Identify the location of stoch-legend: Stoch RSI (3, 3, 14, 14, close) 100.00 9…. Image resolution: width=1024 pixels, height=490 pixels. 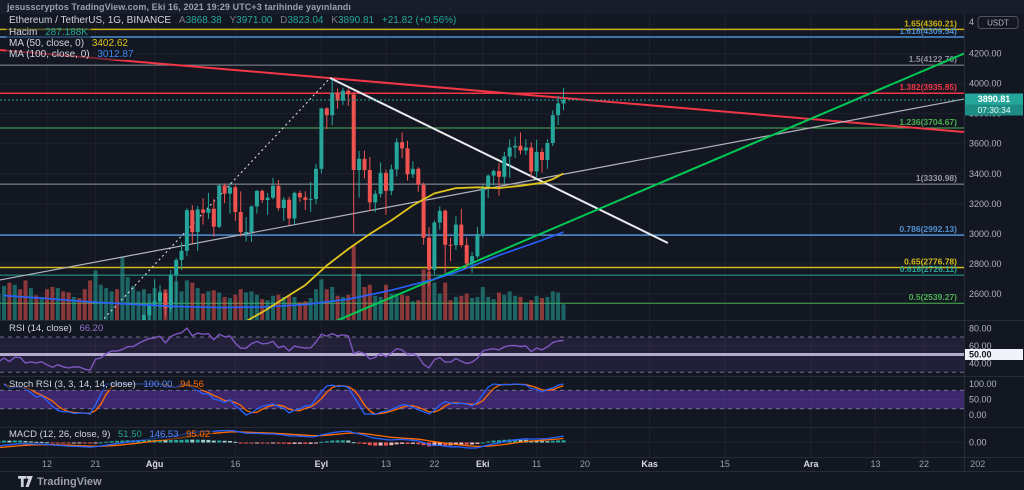
(106, 384).